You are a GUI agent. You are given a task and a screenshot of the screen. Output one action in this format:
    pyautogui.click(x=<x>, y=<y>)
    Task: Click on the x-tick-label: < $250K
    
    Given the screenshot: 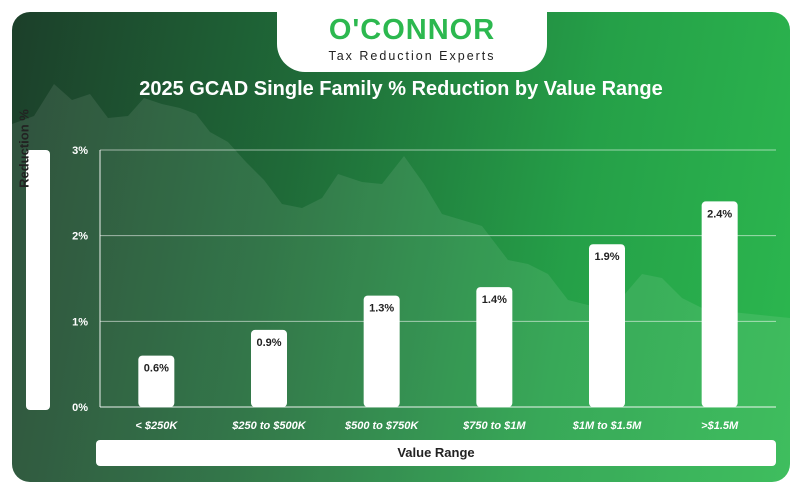 What is the action you would take?
    pyautogui.click(x=156, y=426)
    